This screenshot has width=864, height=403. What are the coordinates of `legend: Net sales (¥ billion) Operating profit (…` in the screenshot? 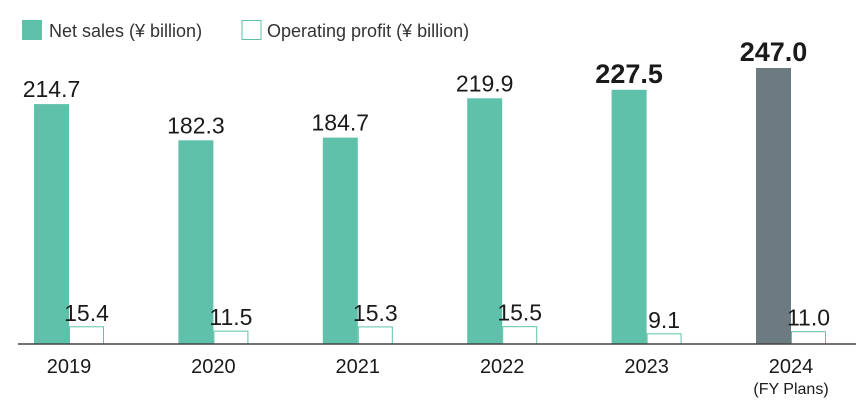 It's located at (245, 30).